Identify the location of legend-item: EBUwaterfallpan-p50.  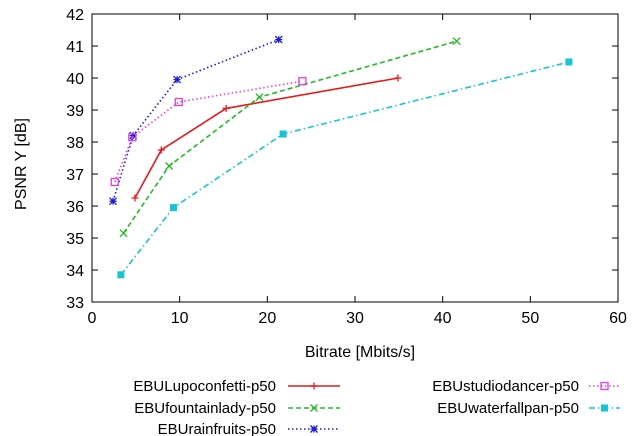
(528, 408).